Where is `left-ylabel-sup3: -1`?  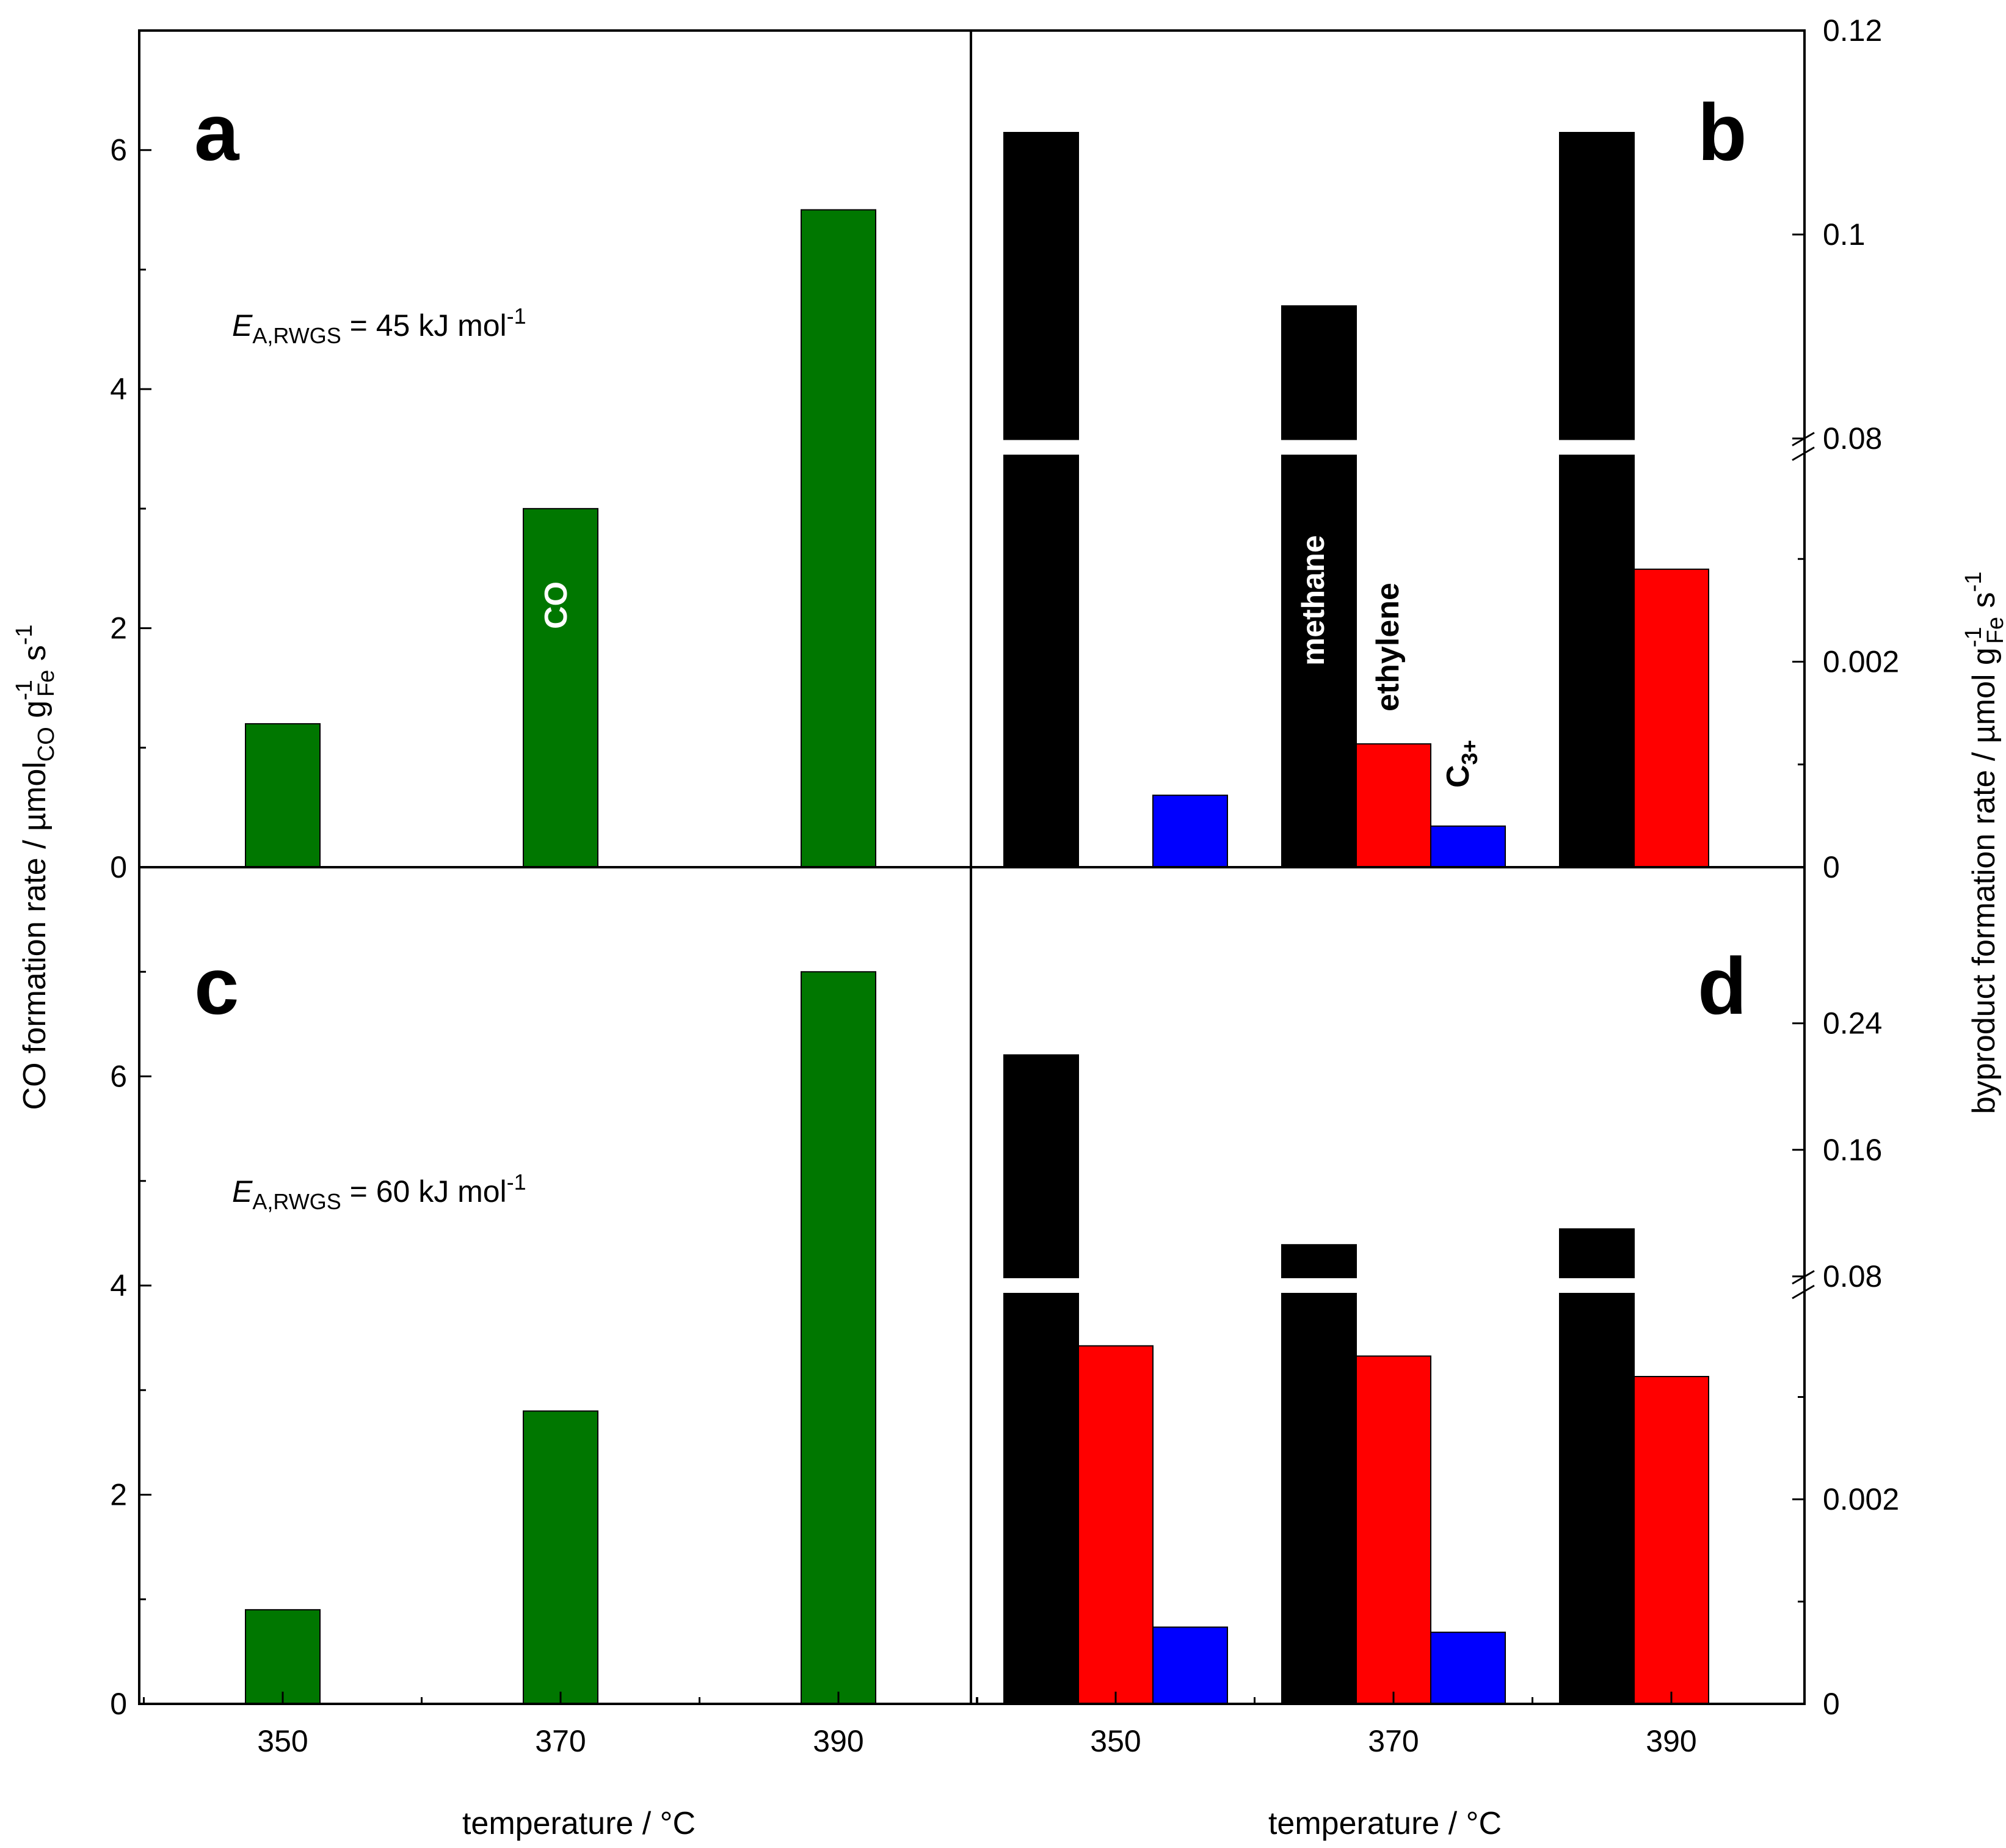
left-ylabel-sup3: -1 is located at coordinates (24, 634).